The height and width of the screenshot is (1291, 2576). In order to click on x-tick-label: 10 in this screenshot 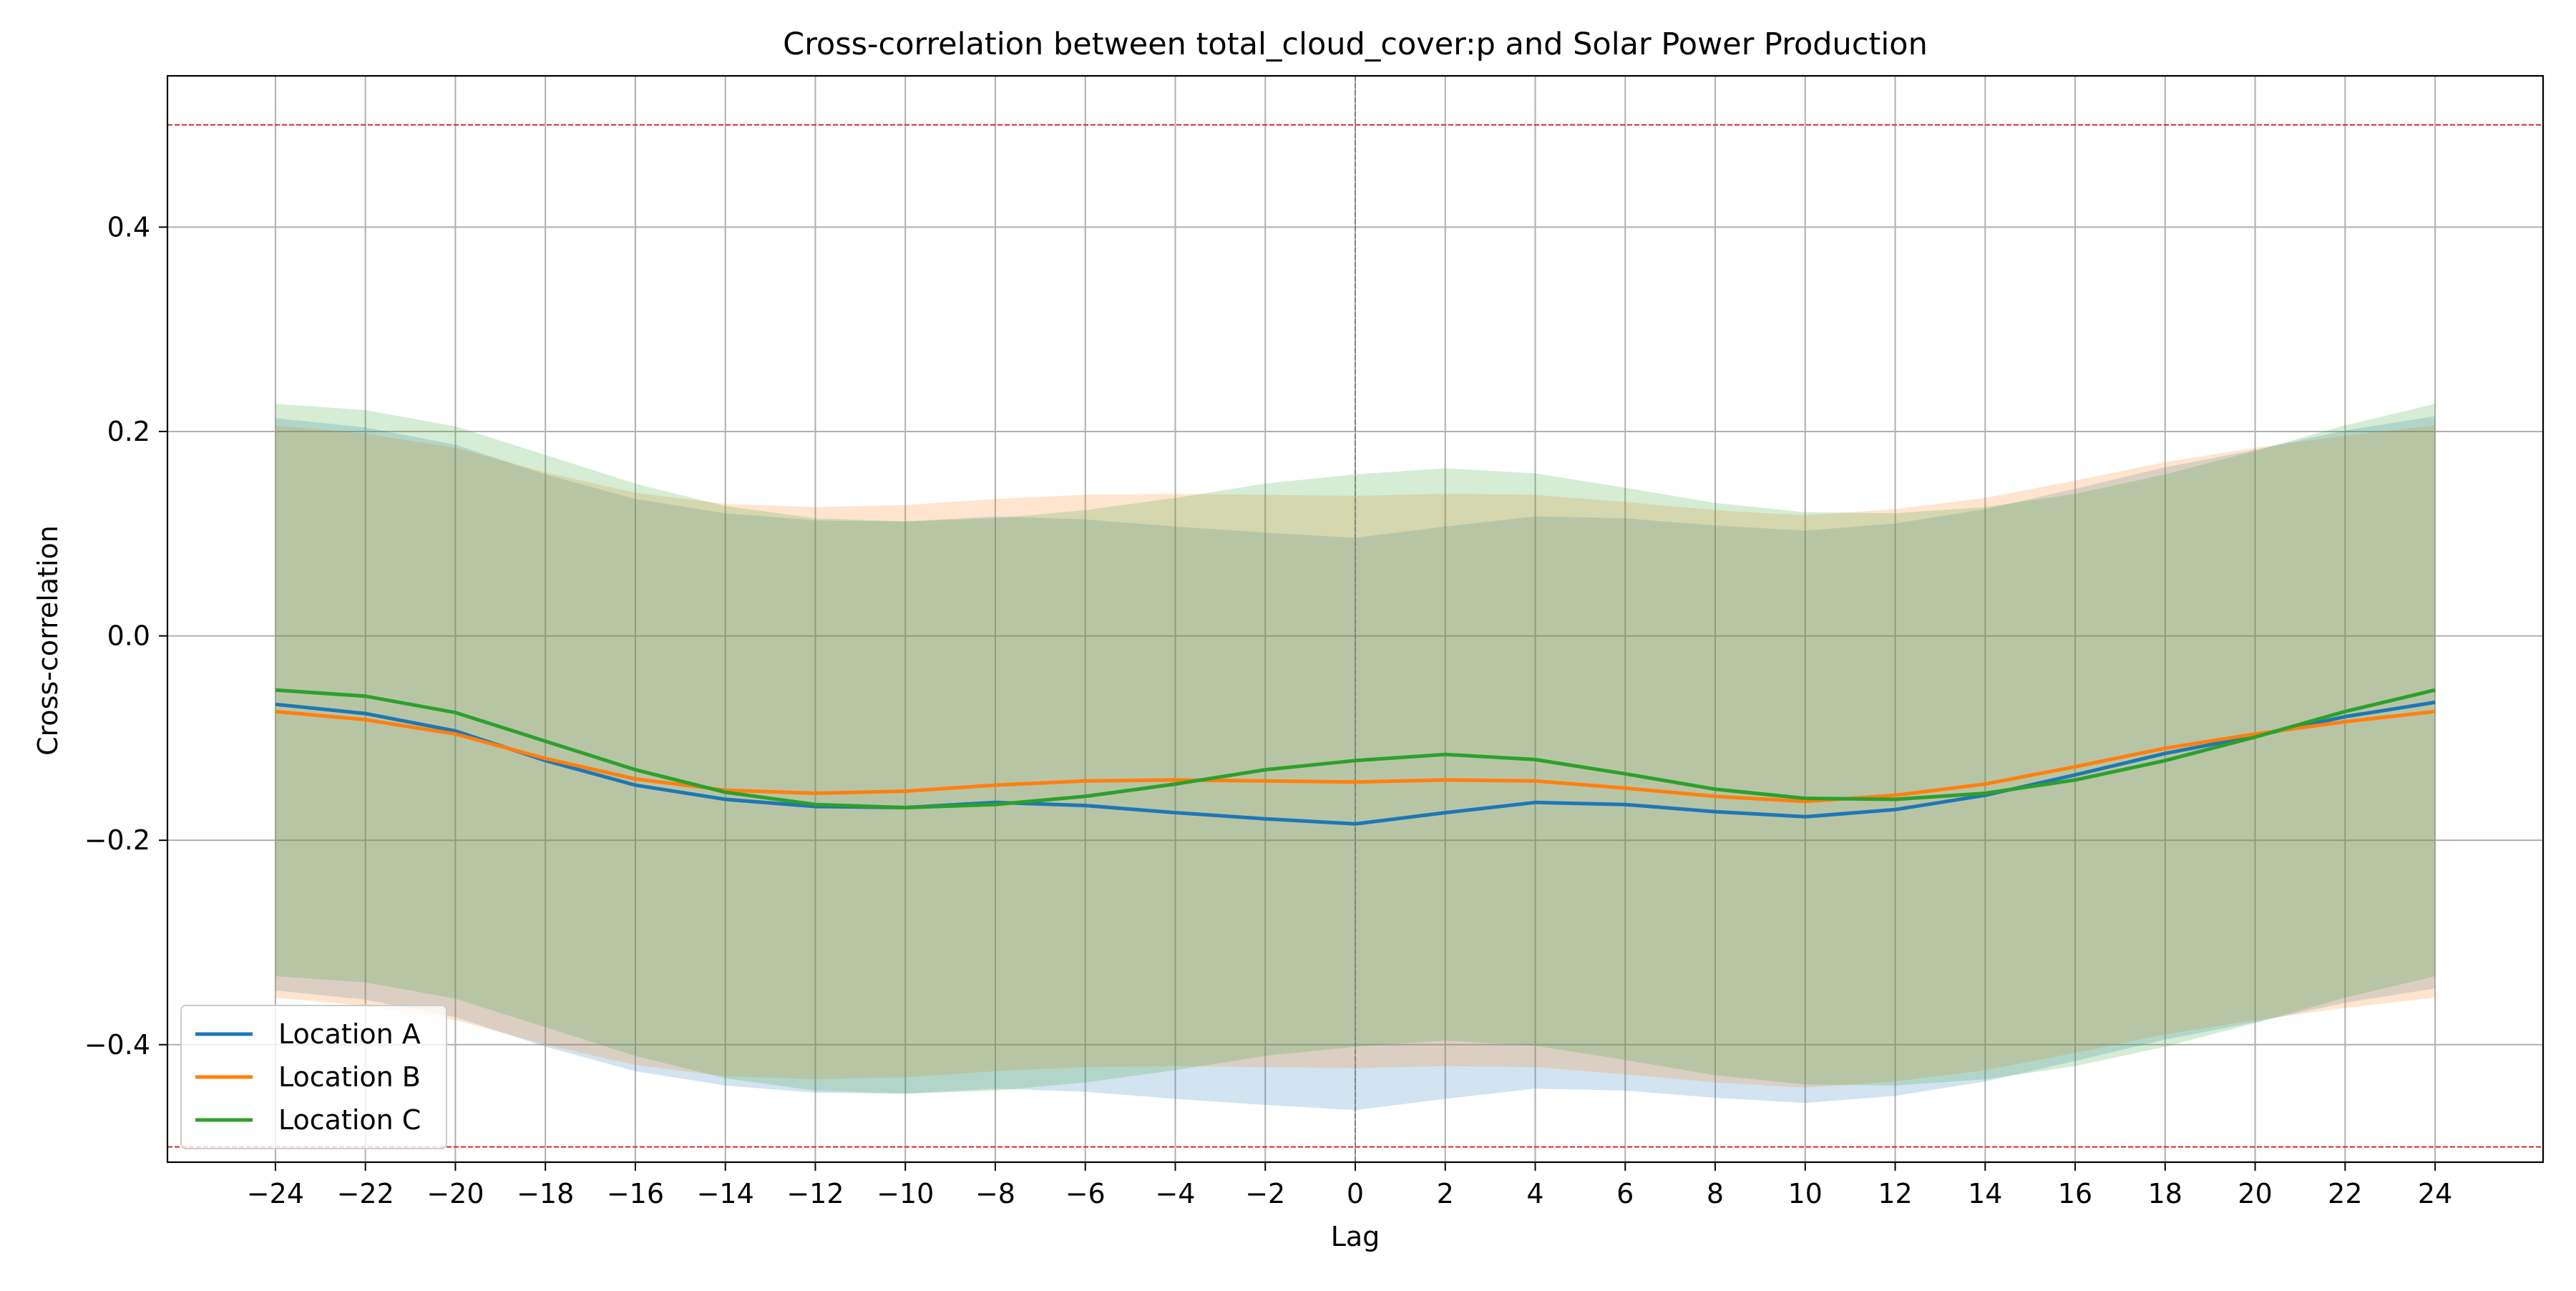, I will do `click(1805, 1193)`.